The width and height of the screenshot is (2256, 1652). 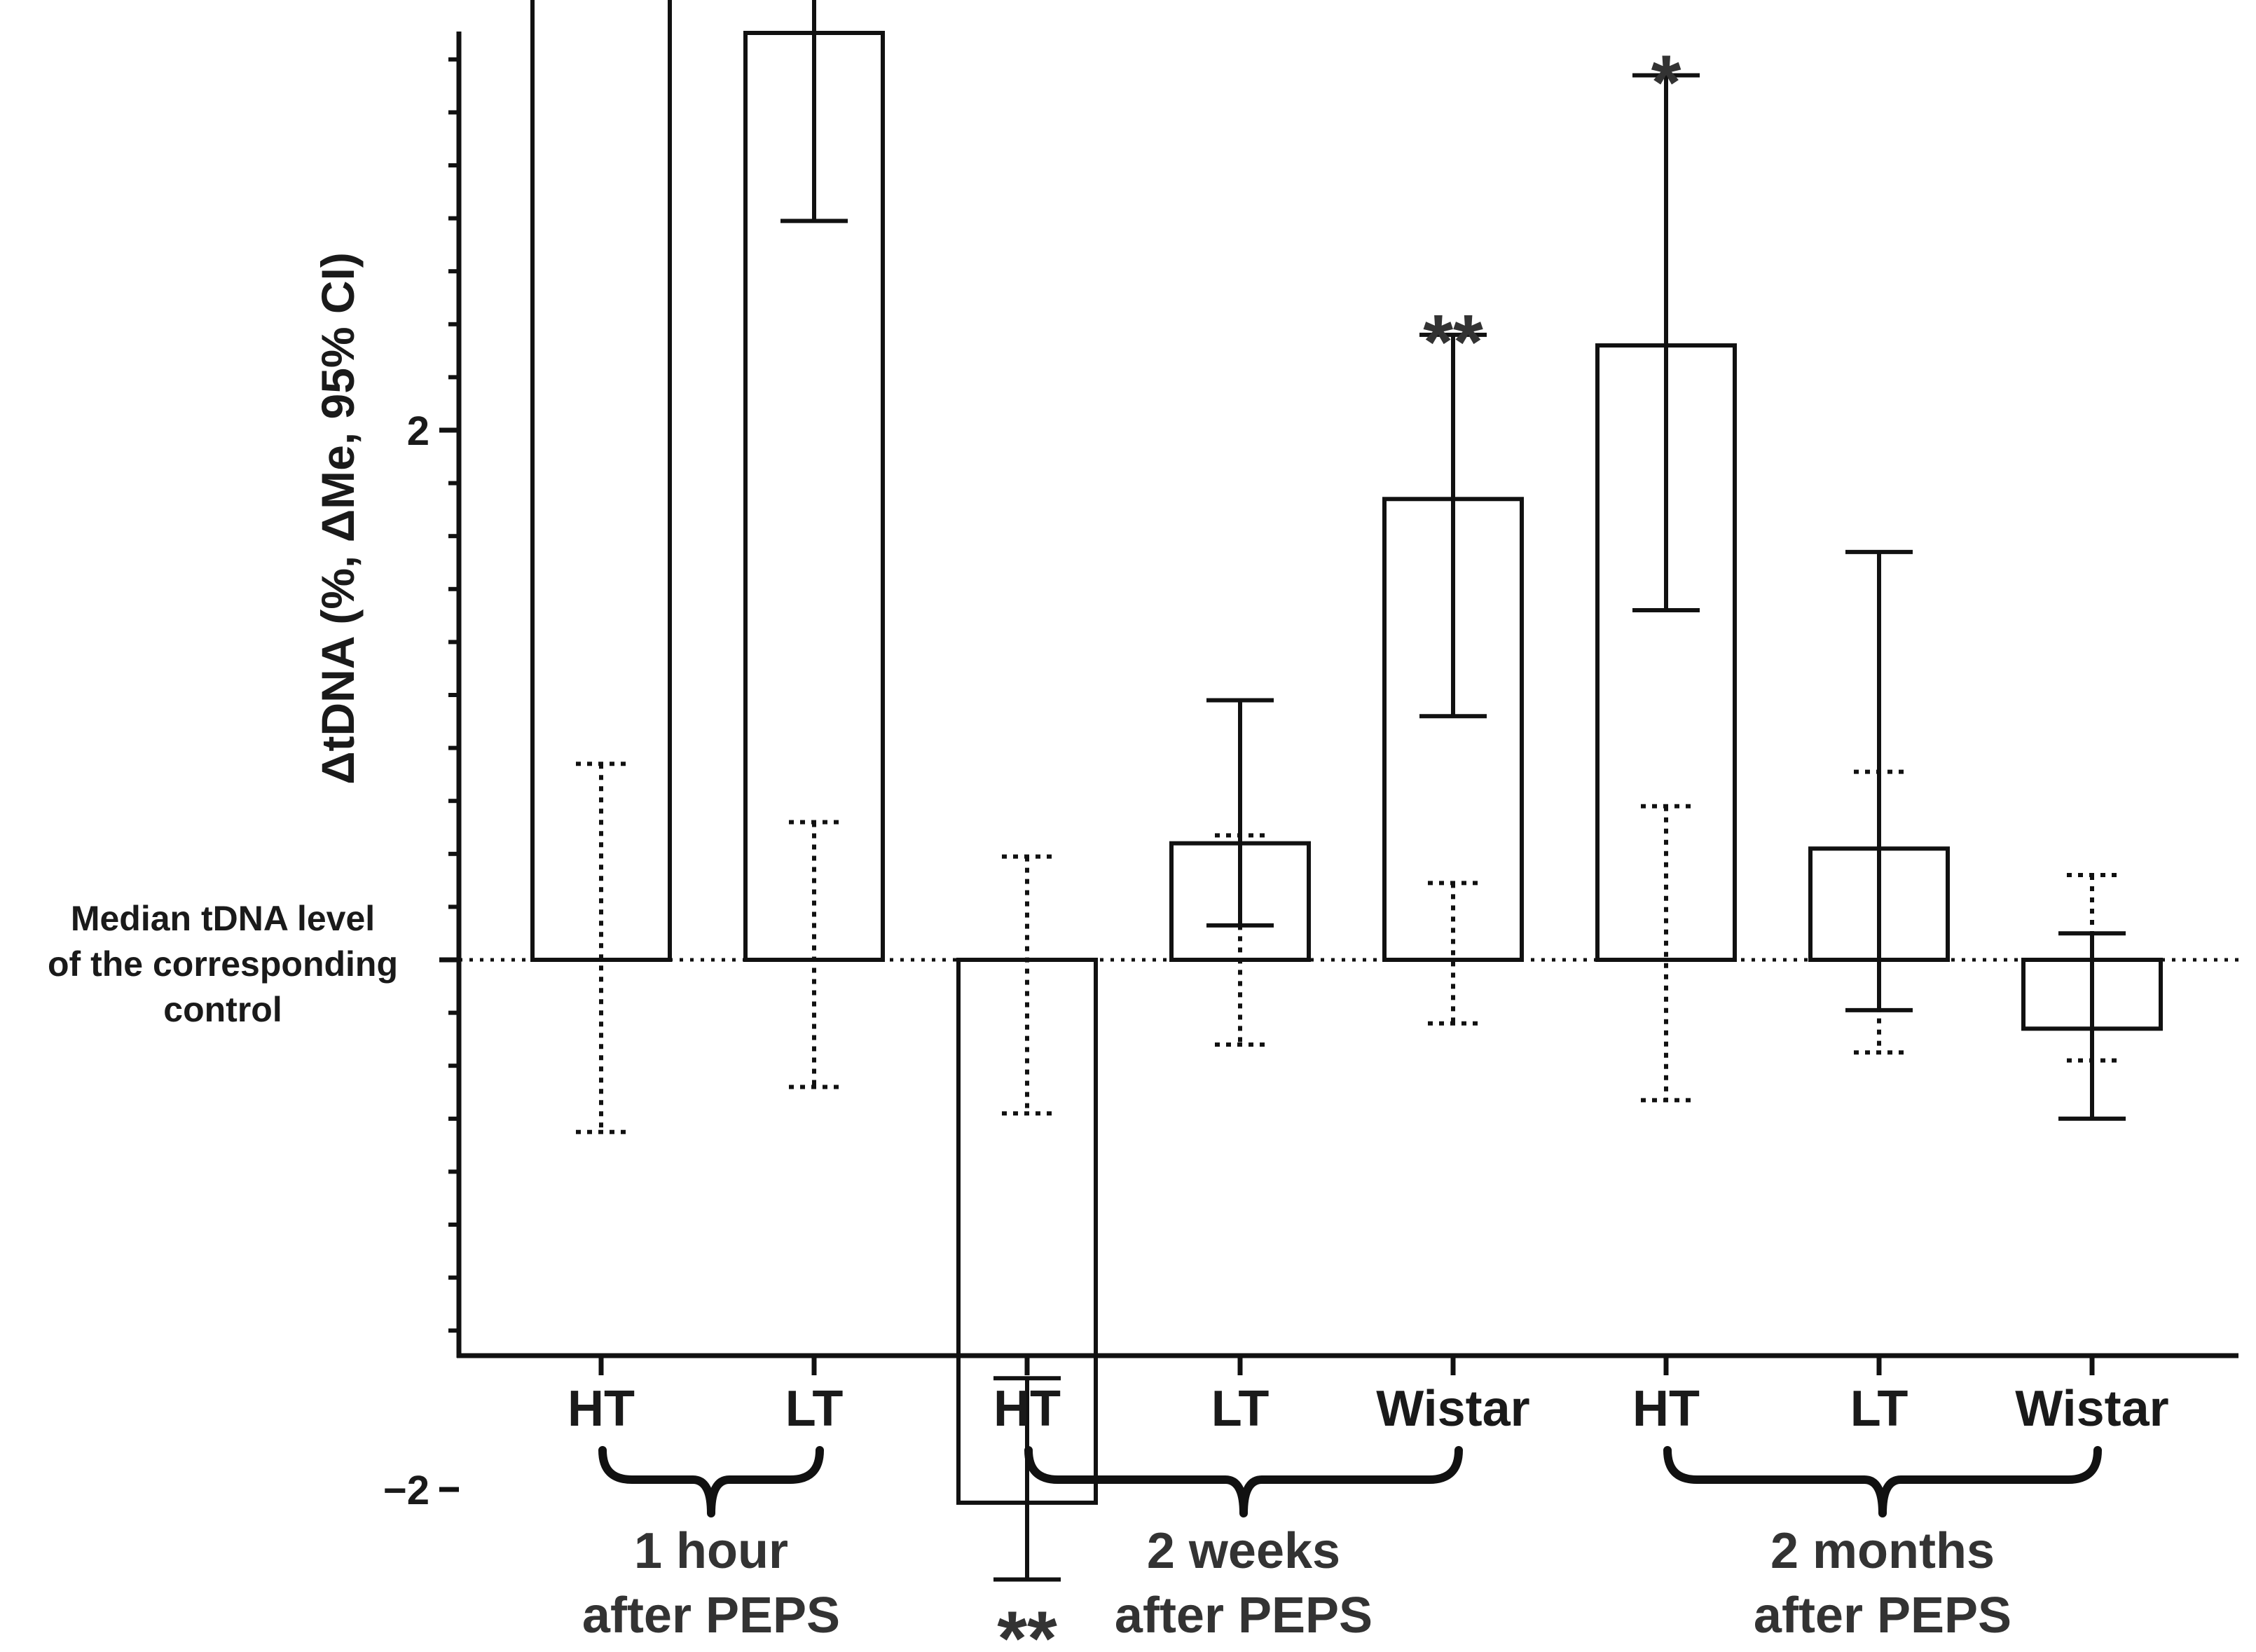 I want to click on reference-line-label-3: control, so click(x=222, y=1009).